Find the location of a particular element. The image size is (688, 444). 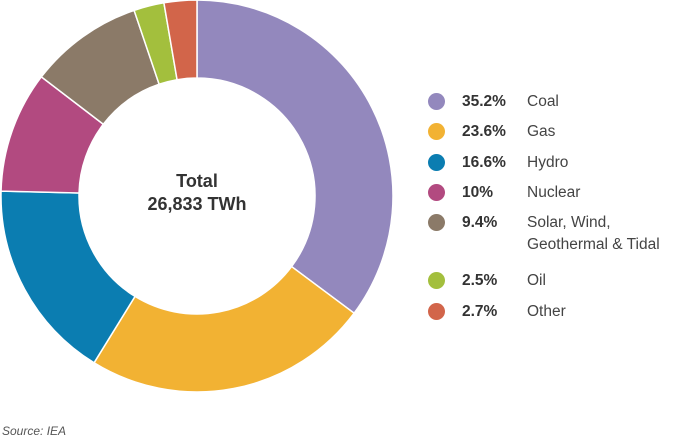

legend-percent: 9.4% is located at coordinates (480, 222).